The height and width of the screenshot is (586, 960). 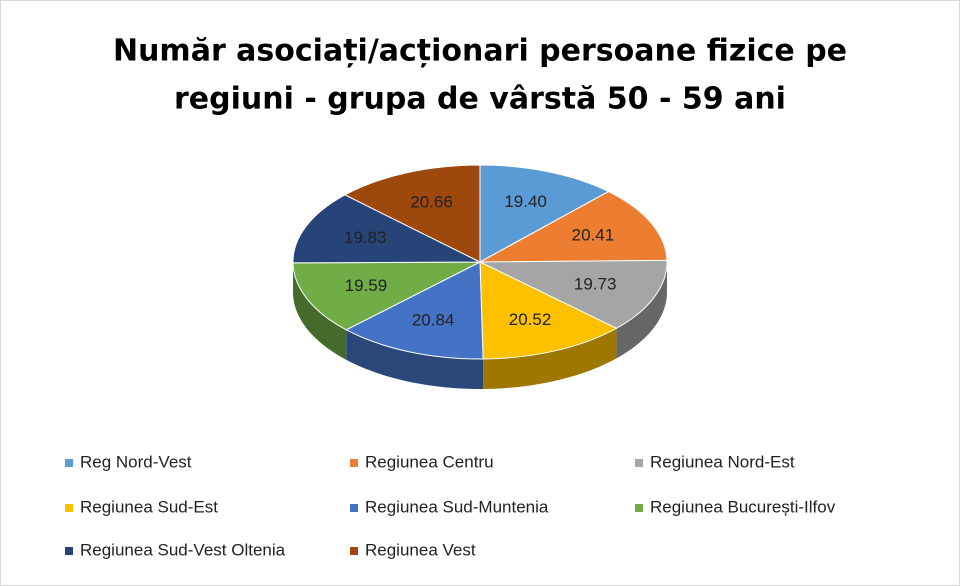 What do you see at coordinates (593, 235) in the screenshot?
I see `data-label: 20.41` at bounding box center [593, 235].